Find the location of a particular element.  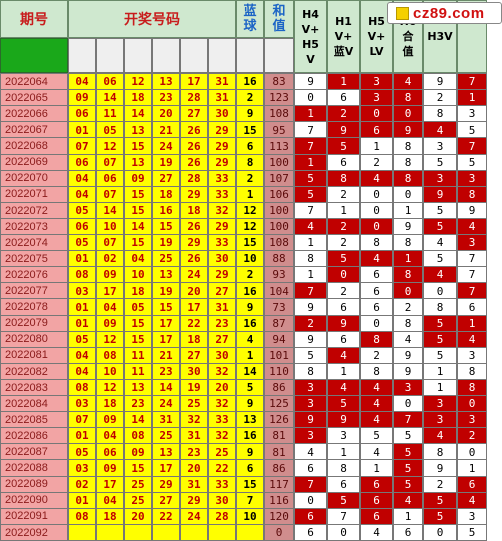

sum-cell: 126 is located at coordinates (279, 420).